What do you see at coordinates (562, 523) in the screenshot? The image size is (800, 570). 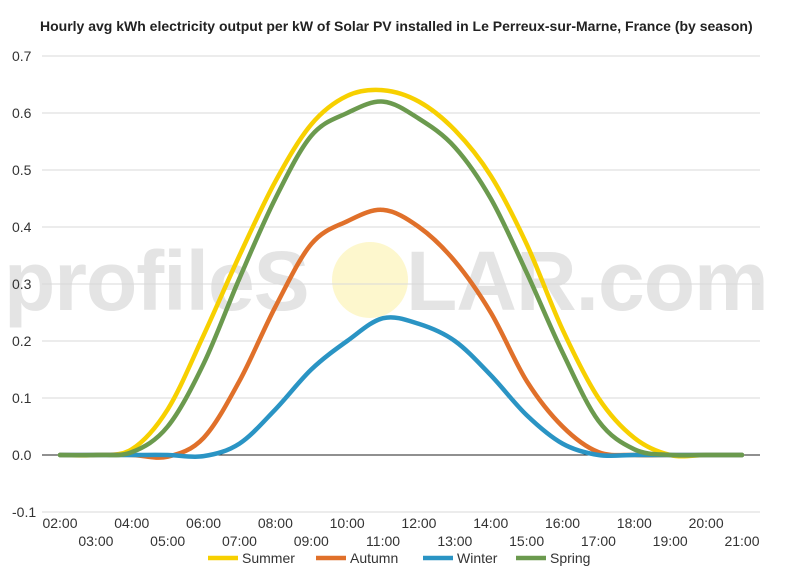 I see `x-tick-label: 16:00` at bounding box center [562, 523].